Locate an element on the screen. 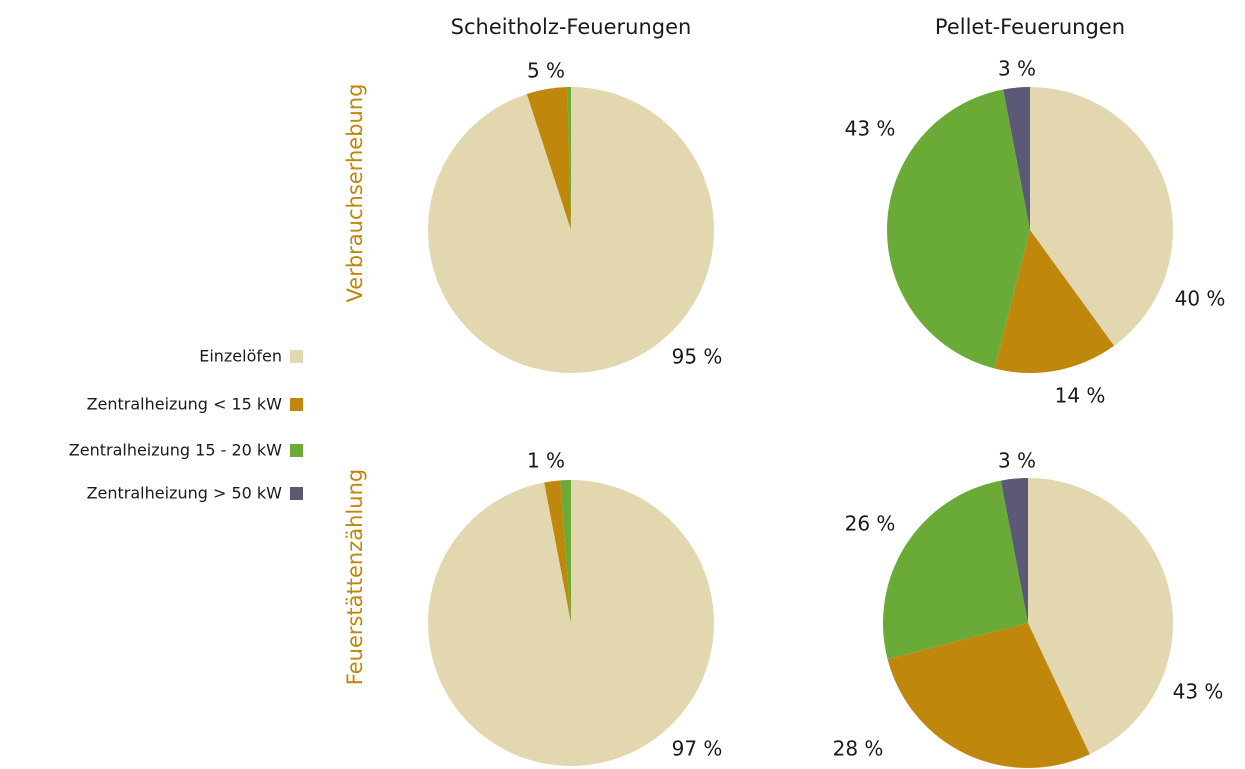 Image resolution: width=1245 pixels, height=769 pixels. legend-label: Einzelöfen is located at coordinates (240, 356).